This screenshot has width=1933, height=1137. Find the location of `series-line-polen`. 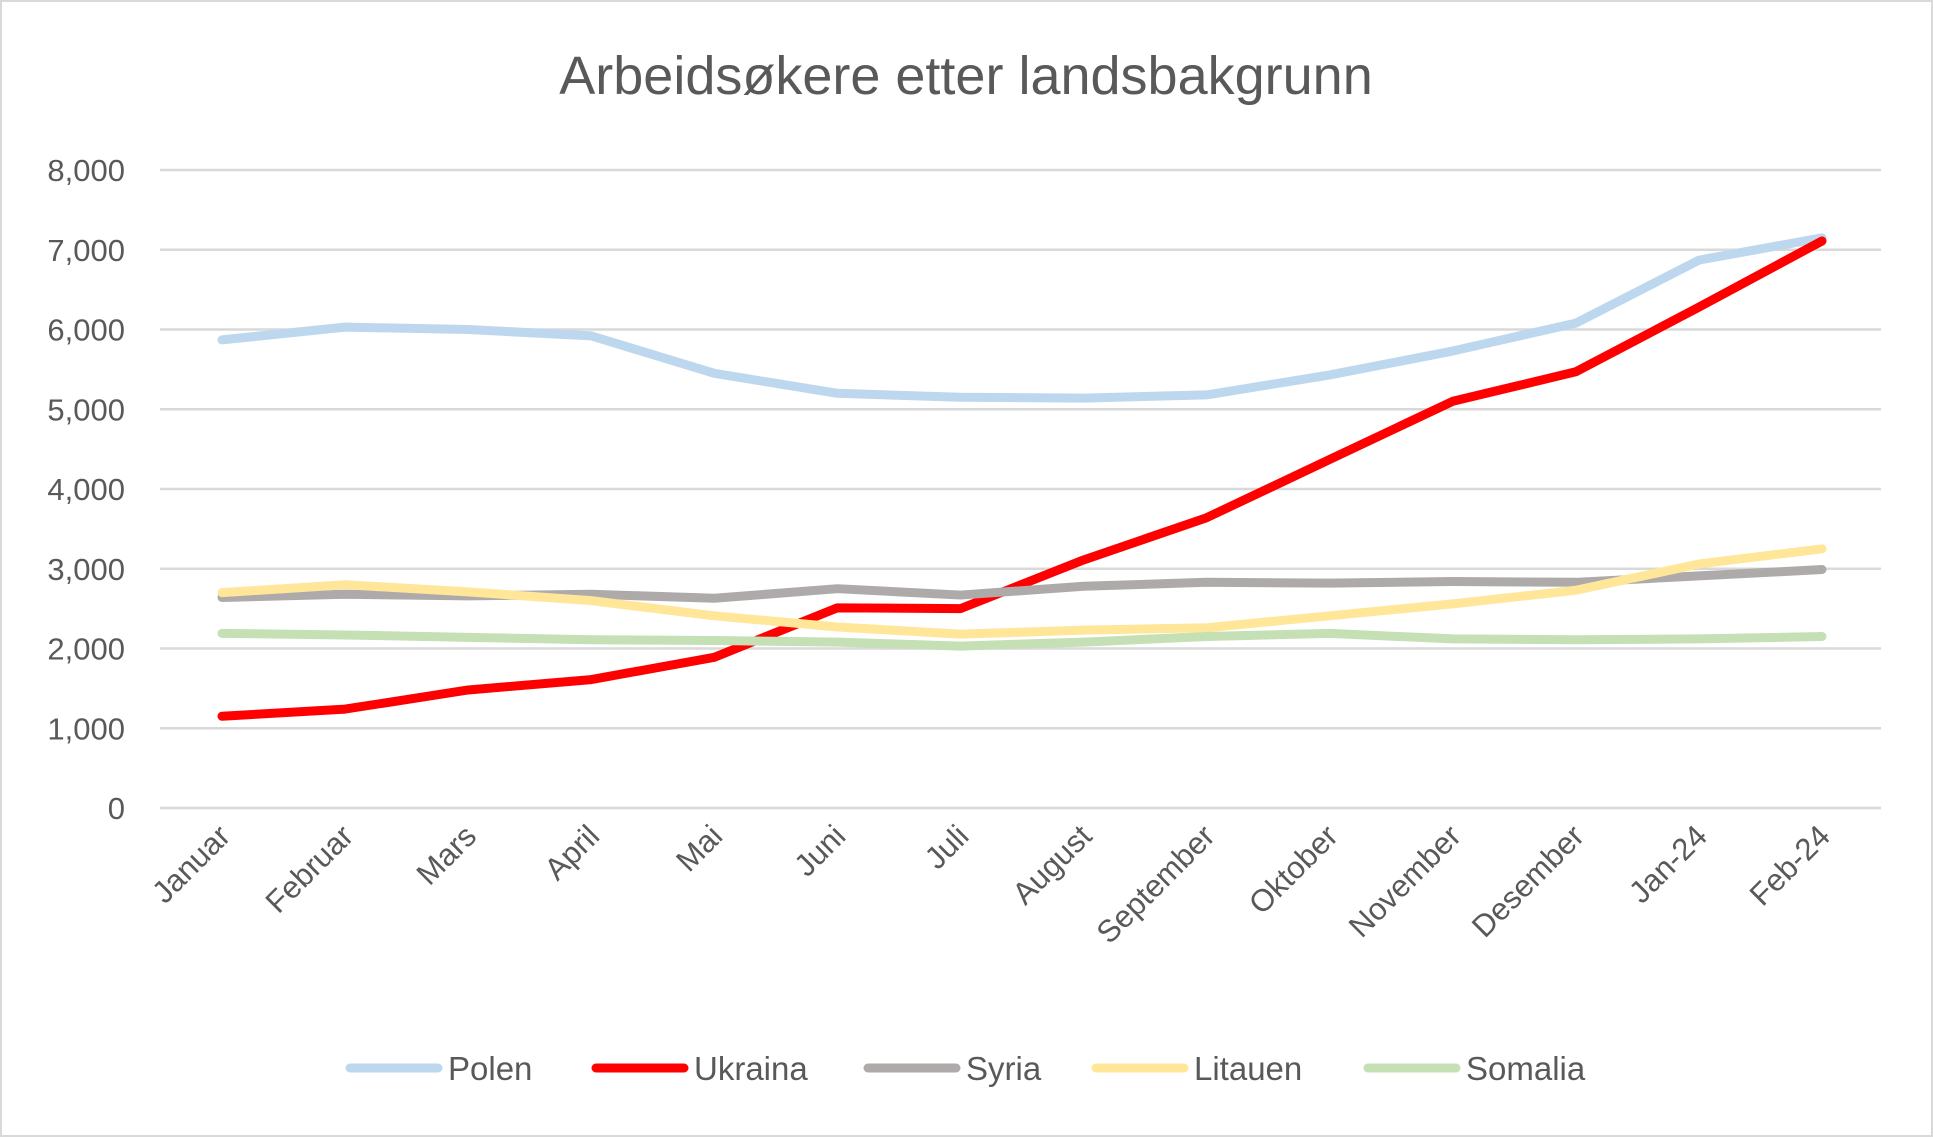

series-line-polen is located at coordinates (1022, 318).